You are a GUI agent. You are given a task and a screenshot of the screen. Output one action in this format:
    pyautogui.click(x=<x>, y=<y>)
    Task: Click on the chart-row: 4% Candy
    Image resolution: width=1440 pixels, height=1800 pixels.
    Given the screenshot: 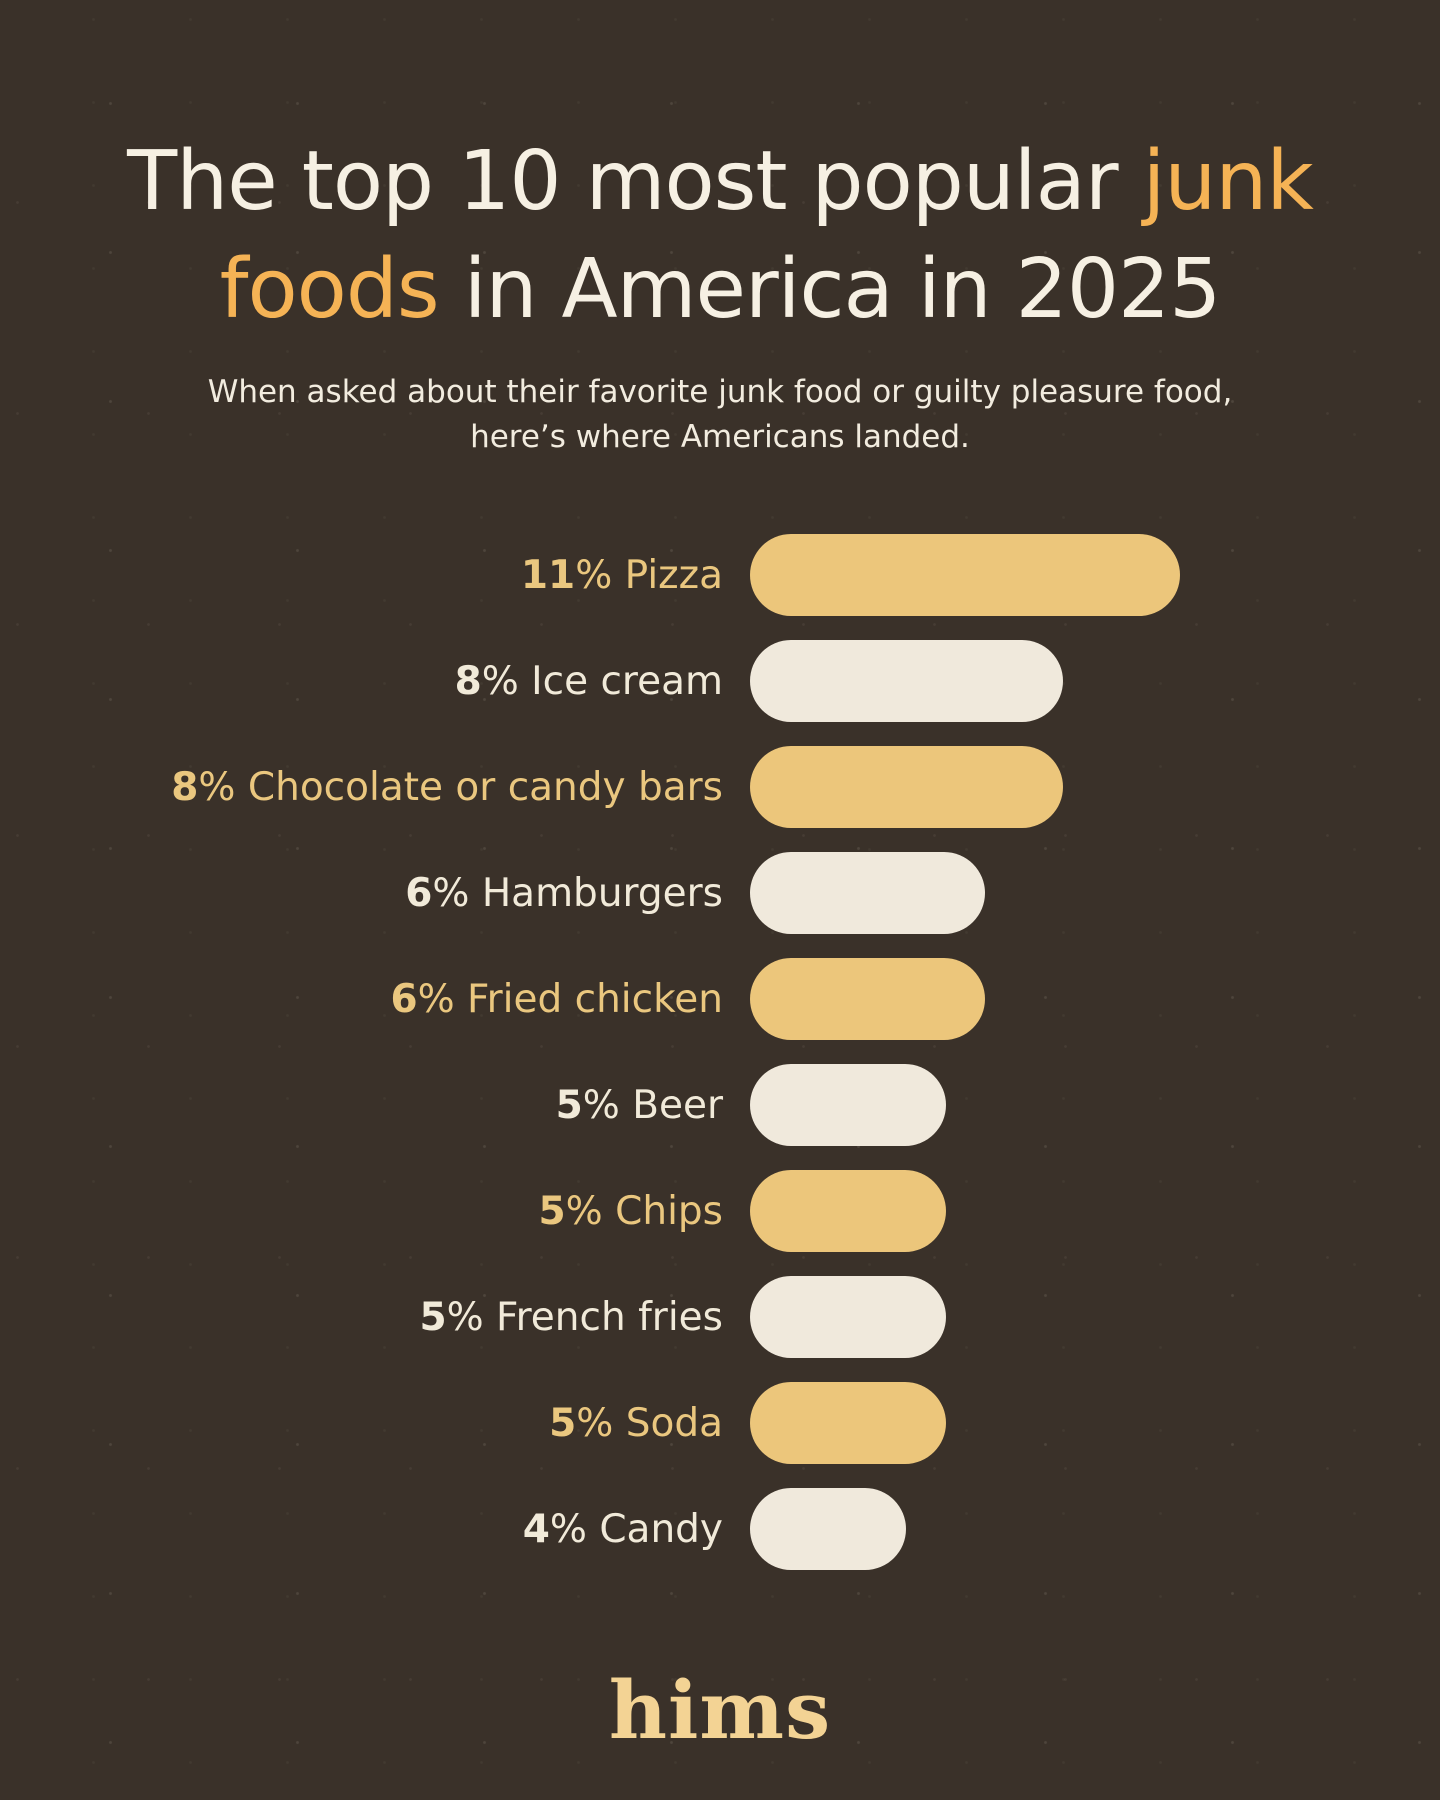 What is the action you would take?
    pyautogui.click(x=720, y=1529)
    